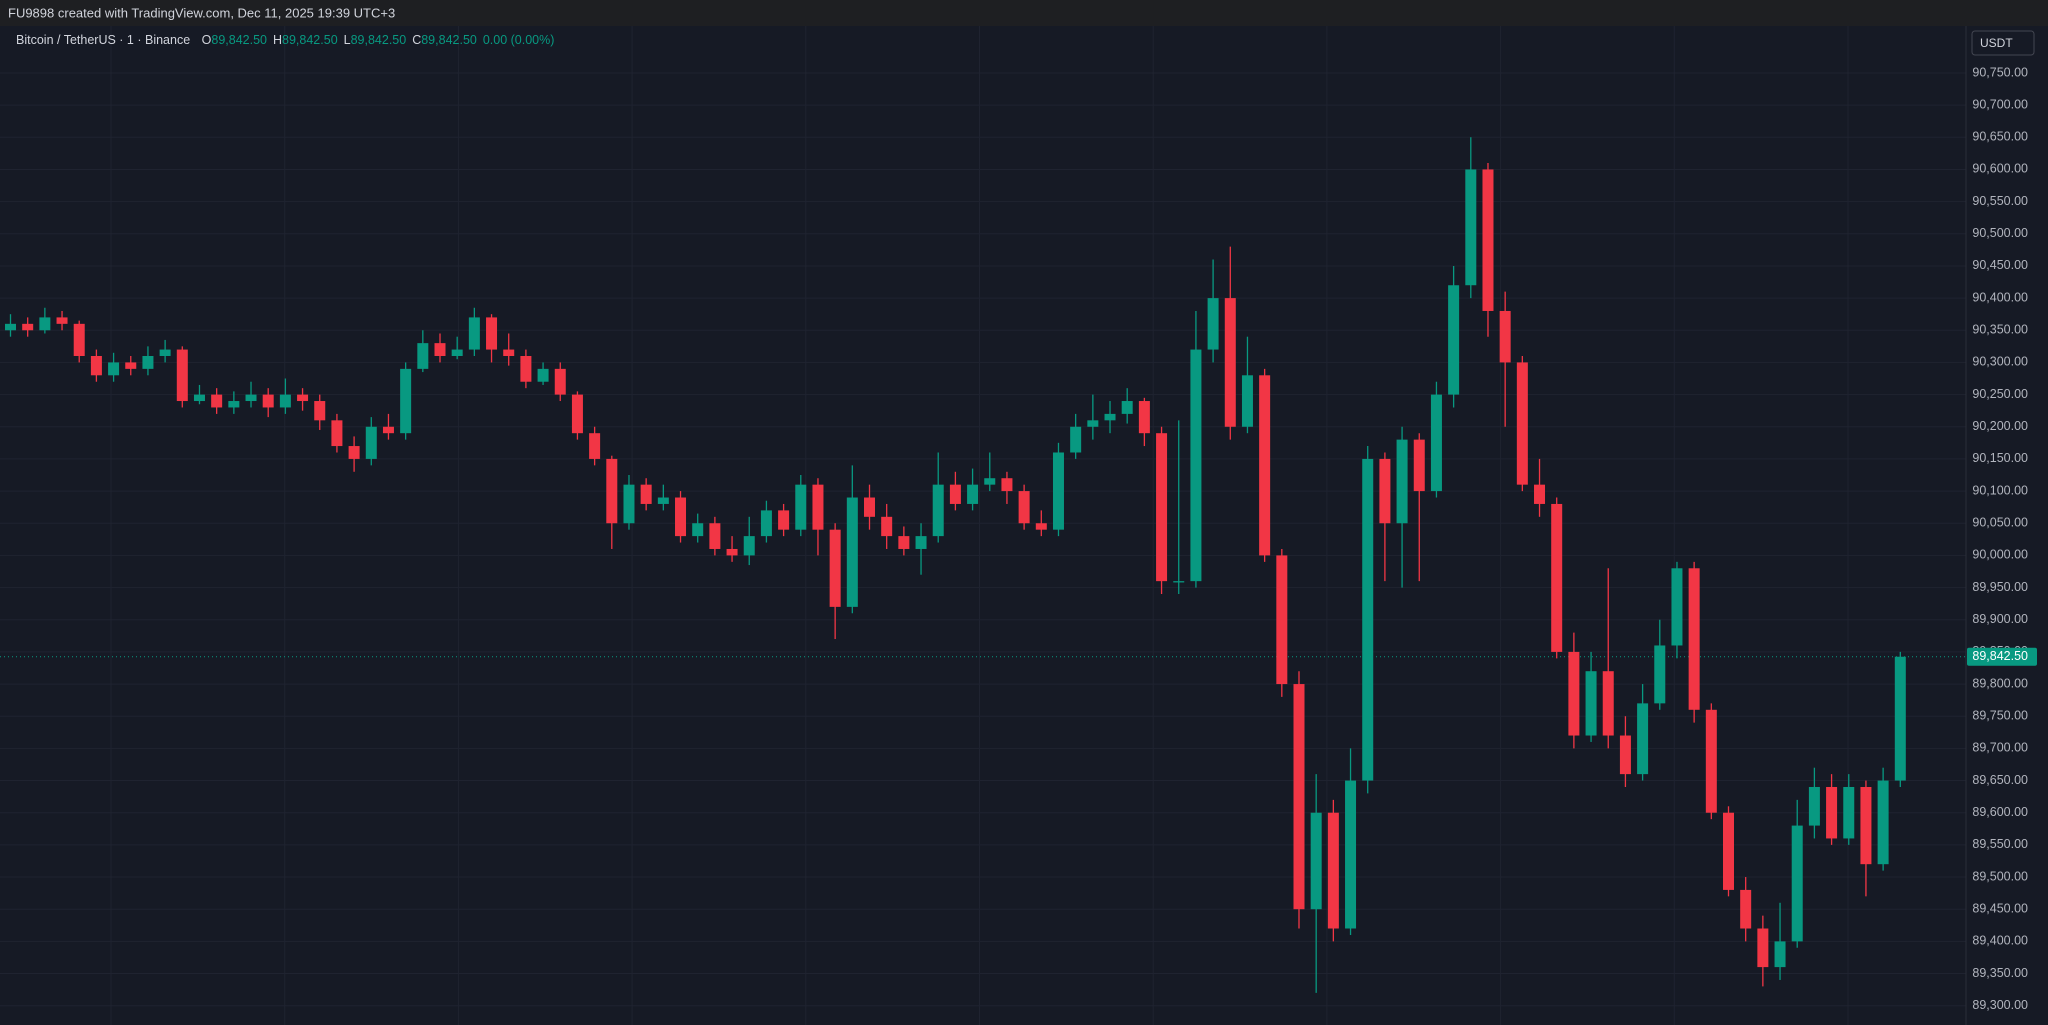 This screenshot has width=2048, height=1025. Describe the element at coordinates (2003, 43) in the screenshot. I see `currency-box` at that location.